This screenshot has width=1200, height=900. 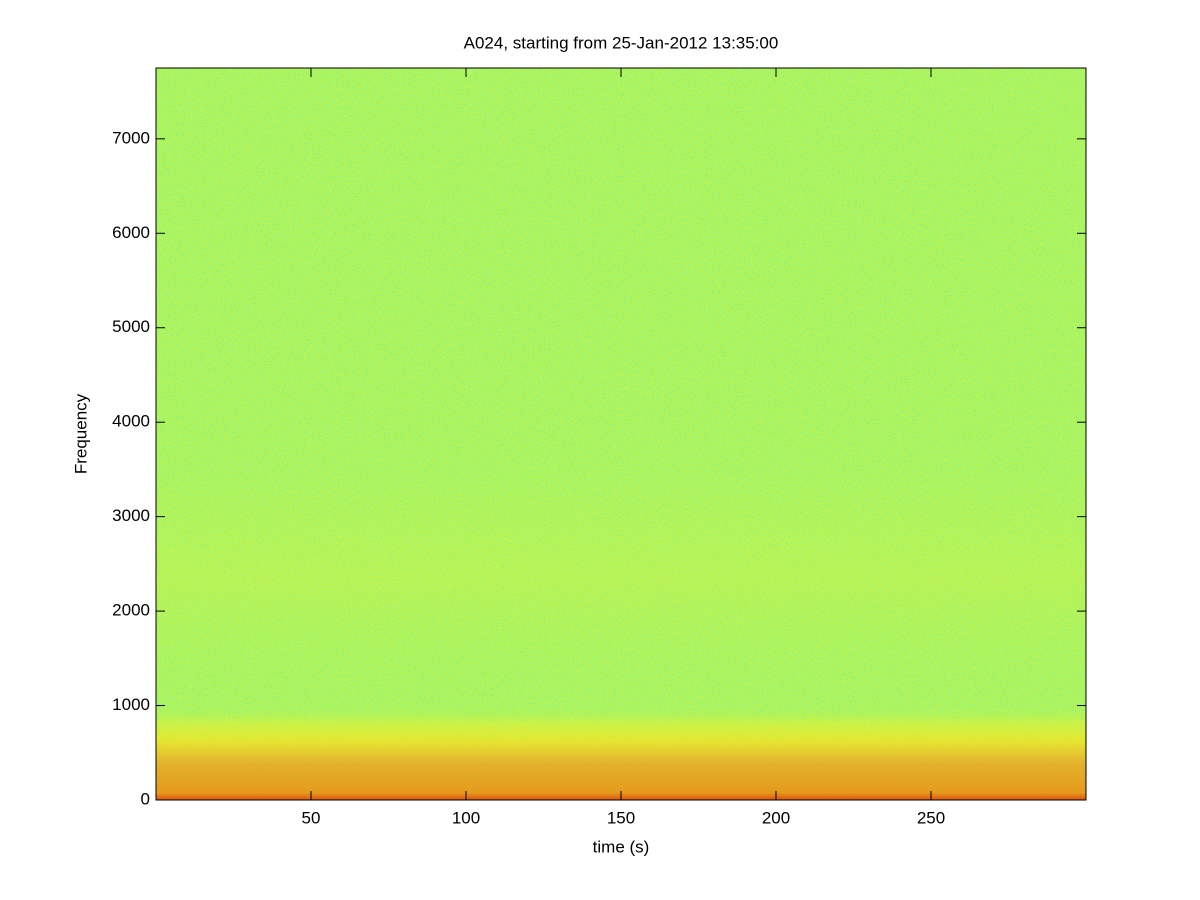 I want to click on y-tick-label: 7000, so click(x=131, y=137).